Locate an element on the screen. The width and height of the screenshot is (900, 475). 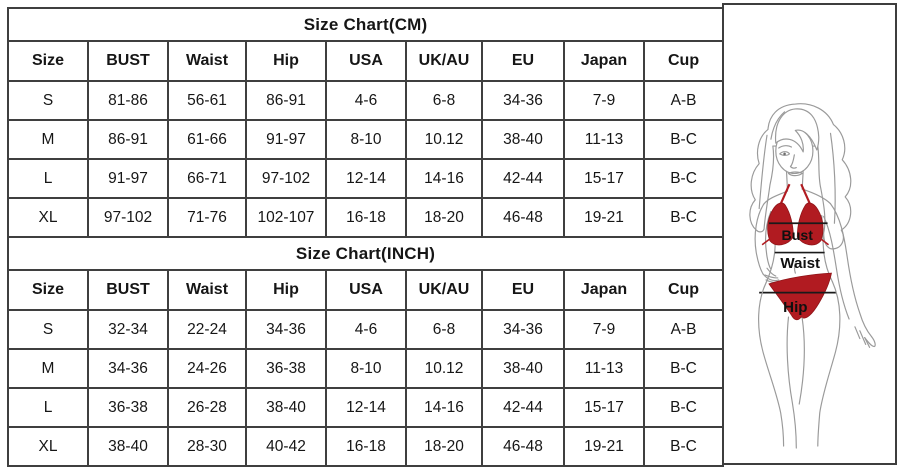
table-title-row: Size Chart(INCH) is located at coordinates (365, 253).